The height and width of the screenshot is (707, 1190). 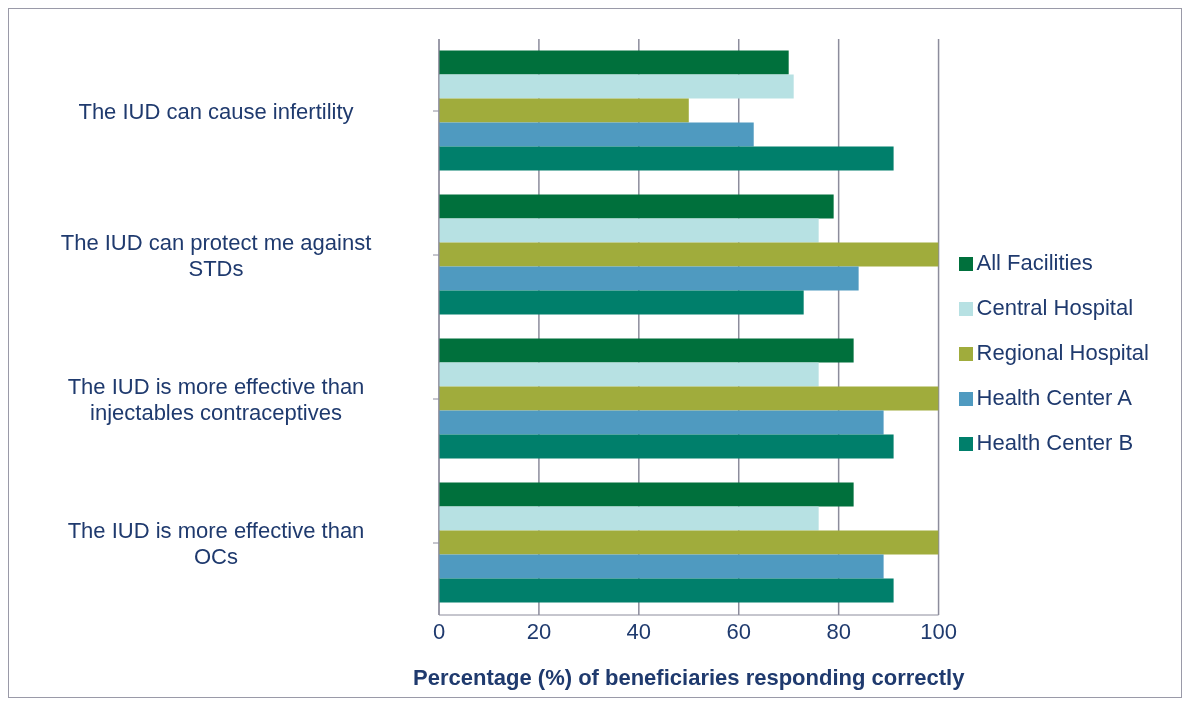 I want to click on x-tick-label: 0, so click(x=439, y=631).